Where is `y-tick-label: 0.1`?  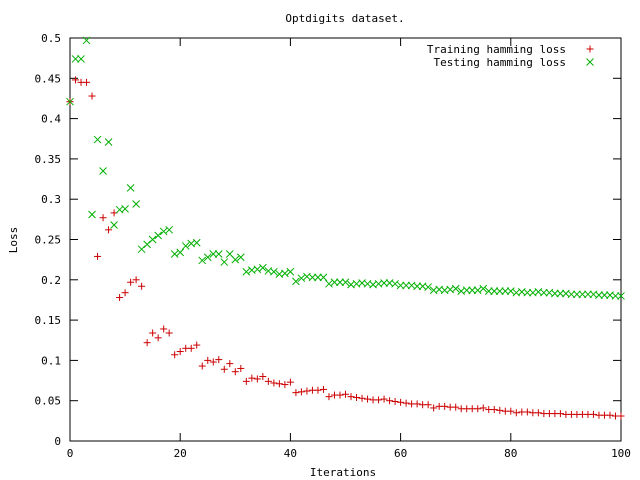 y-tick-label: 0.1 is located at coordinates (51, 360).